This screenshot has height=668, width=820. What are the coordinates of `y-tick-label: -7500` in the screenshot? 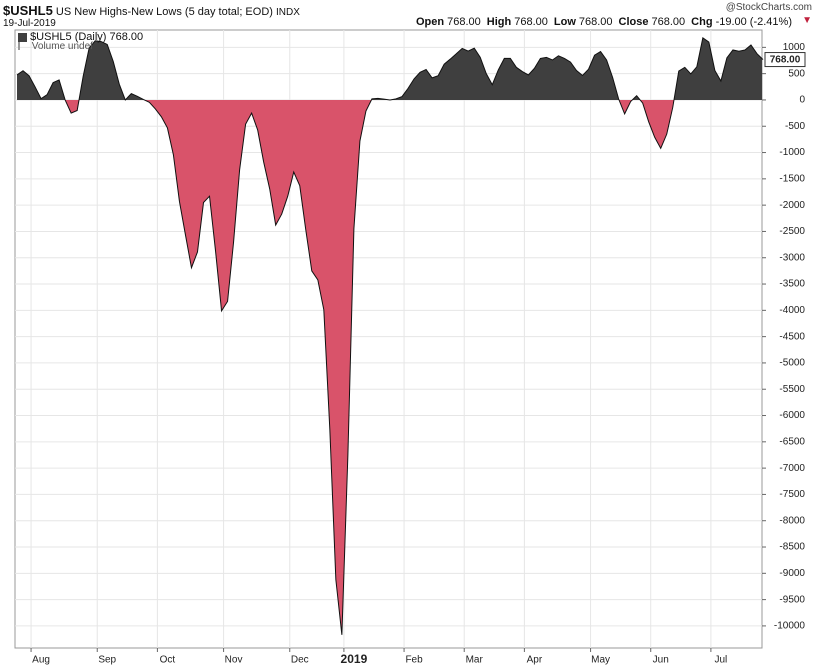 It's located at (792, 494).